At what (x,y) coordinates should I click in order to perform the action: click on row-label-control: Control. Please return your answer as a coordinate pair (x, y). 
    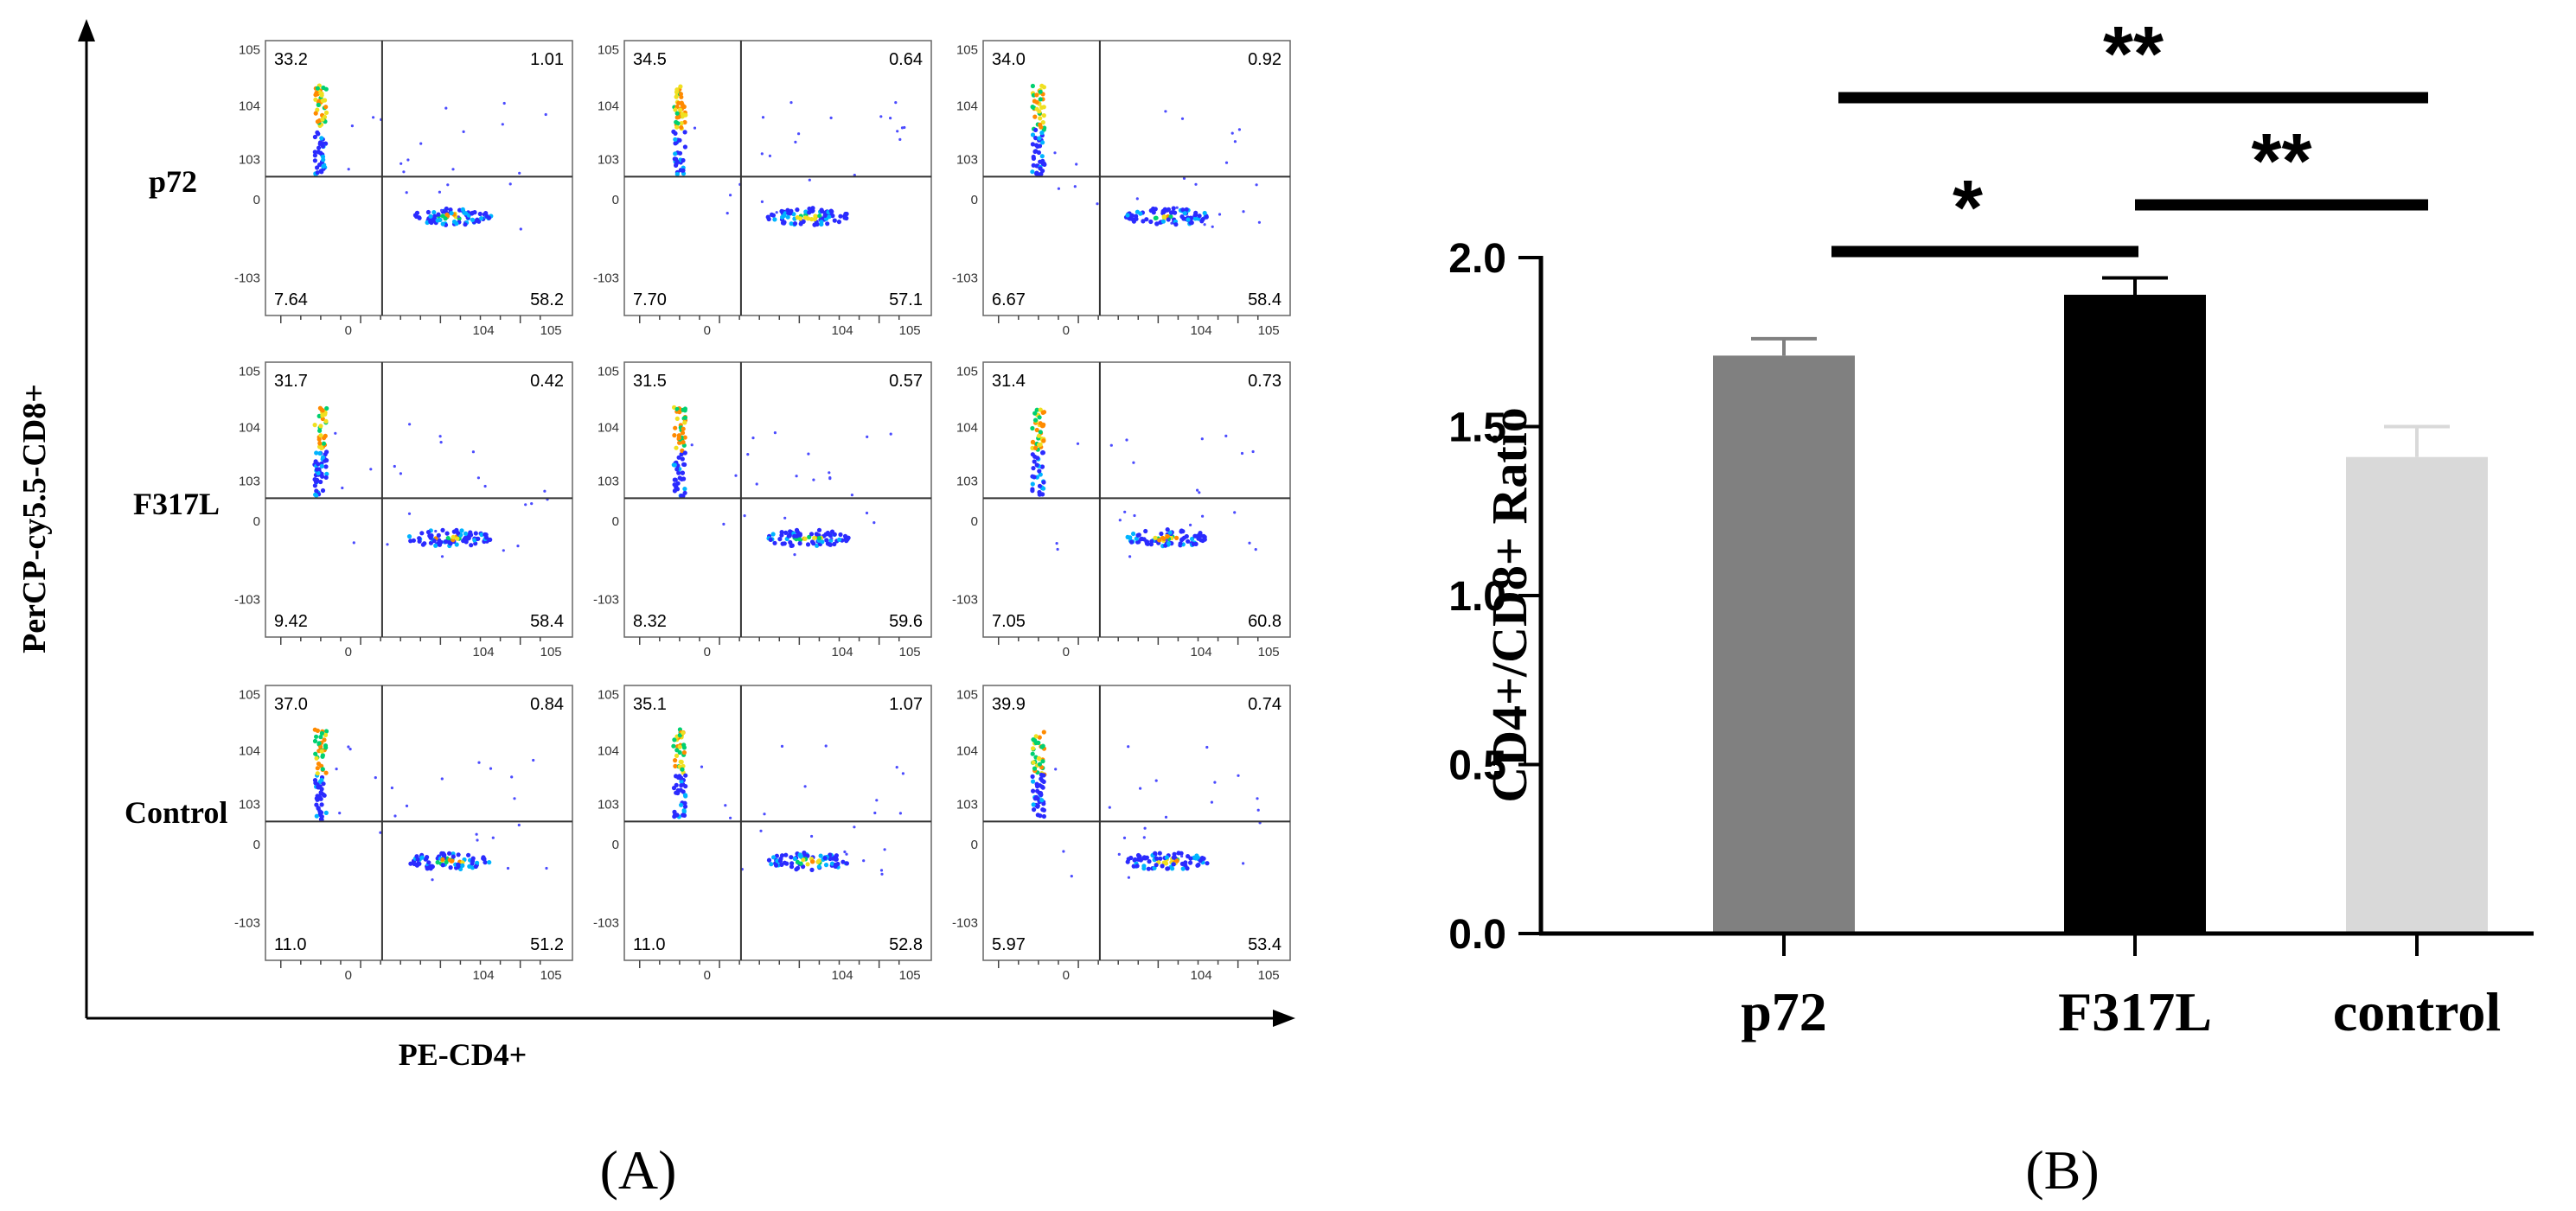
    Looking at the image, I should click on (176, 812).